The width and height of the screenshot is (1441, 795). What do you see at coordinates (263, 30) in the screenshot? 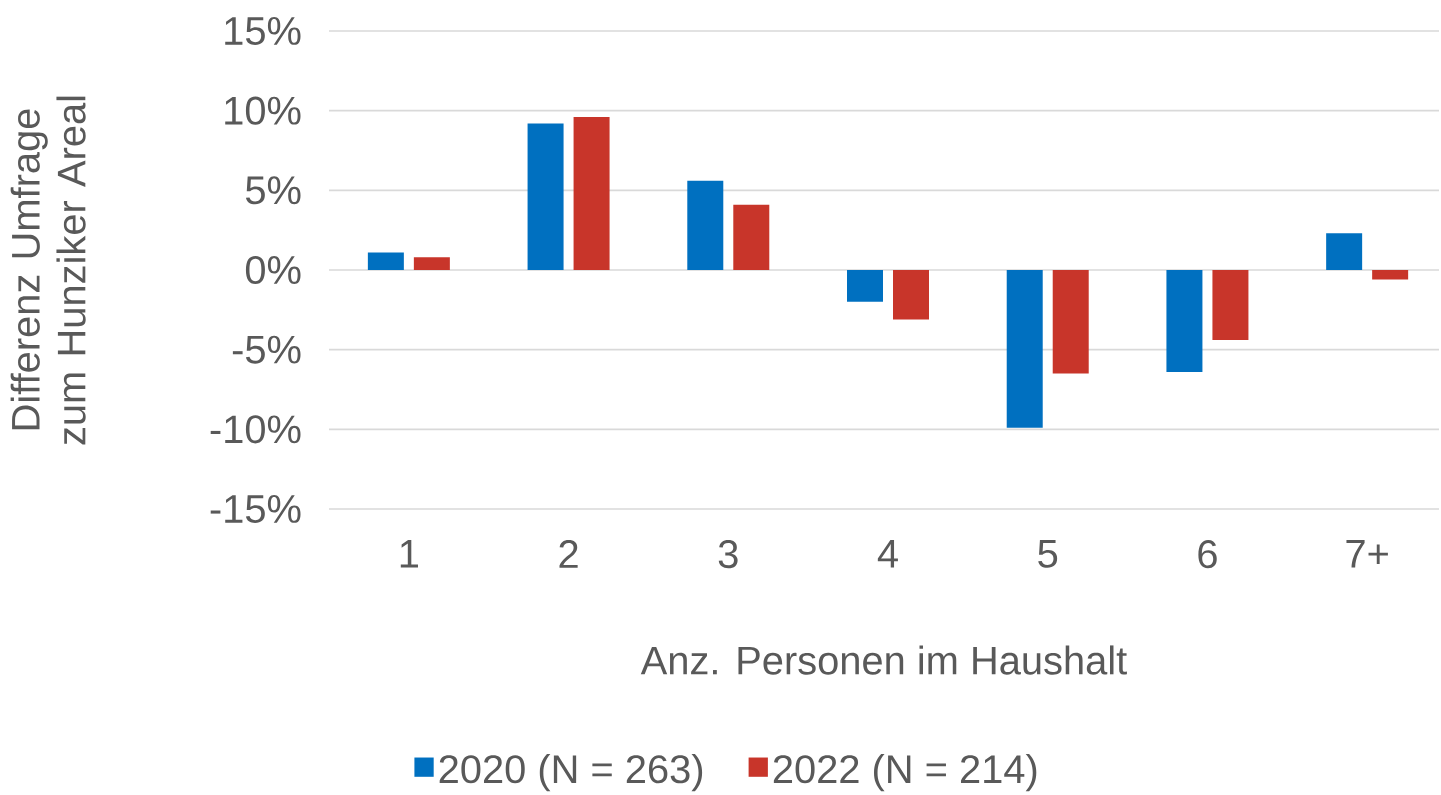
I see `y-tick-label: 15%` at bounding box center [263, 30].